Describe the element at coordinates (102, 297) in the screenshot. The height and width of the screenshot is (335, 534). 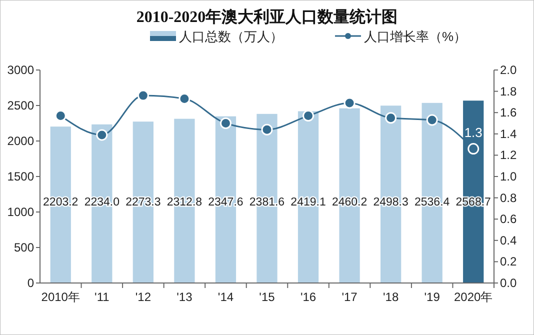
I see `x-tick-label: '11` at that location.